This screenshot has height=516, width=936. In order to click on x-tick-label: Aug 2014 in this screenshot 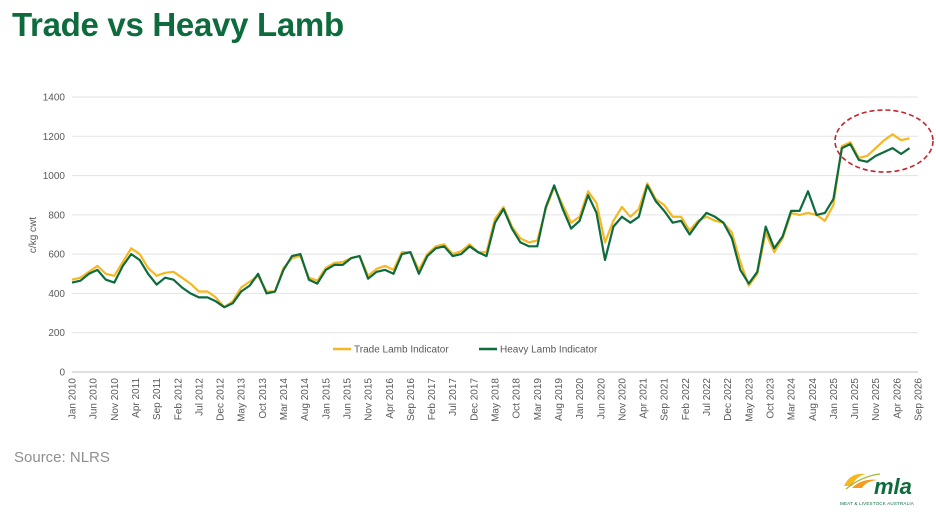, I will do `click(305, 399)`.